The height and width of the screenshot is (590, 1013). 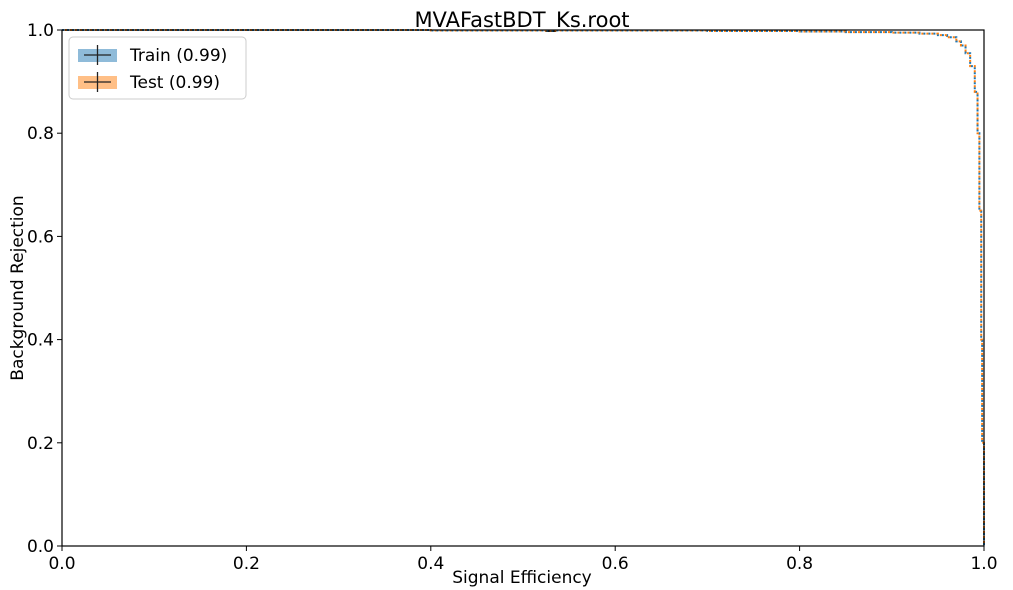 What do you see at coordinates (40, 547) in the screenshot?
I see `y-tick-label: 0.0` at bounding box center [40, 547].